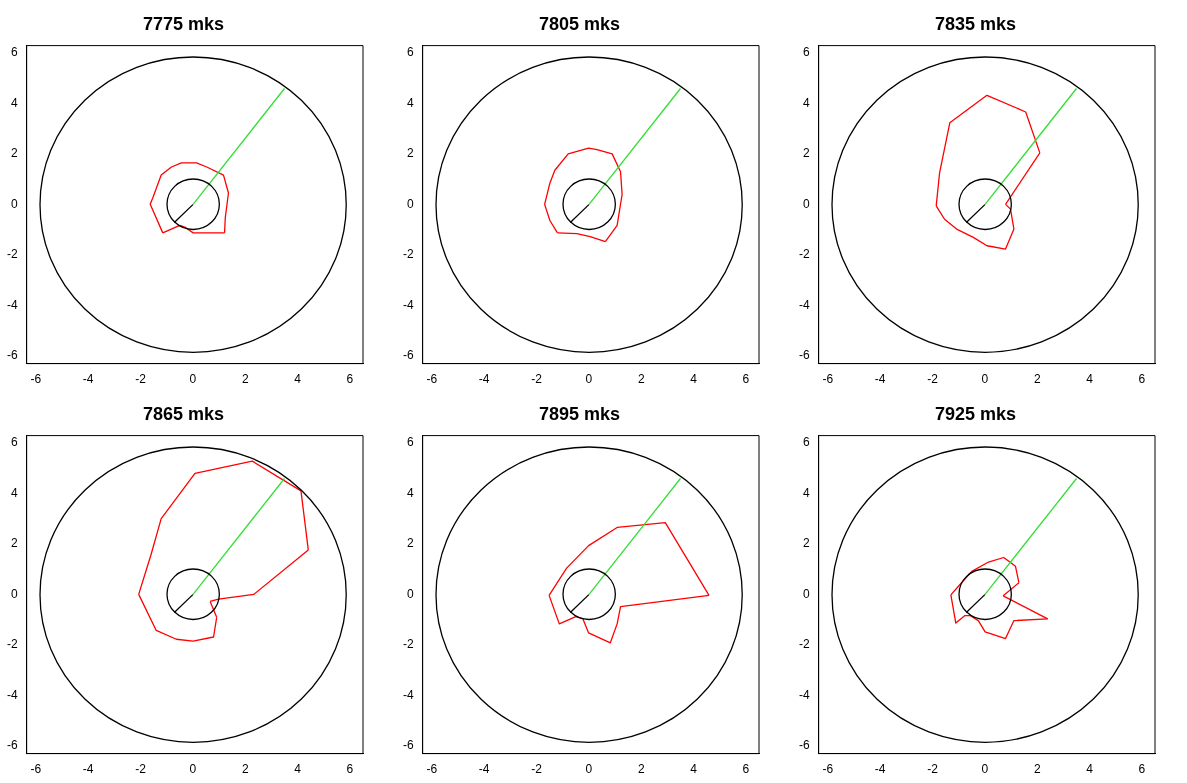  I want to click on chart-title: 7805 mks, so click(579, 23).